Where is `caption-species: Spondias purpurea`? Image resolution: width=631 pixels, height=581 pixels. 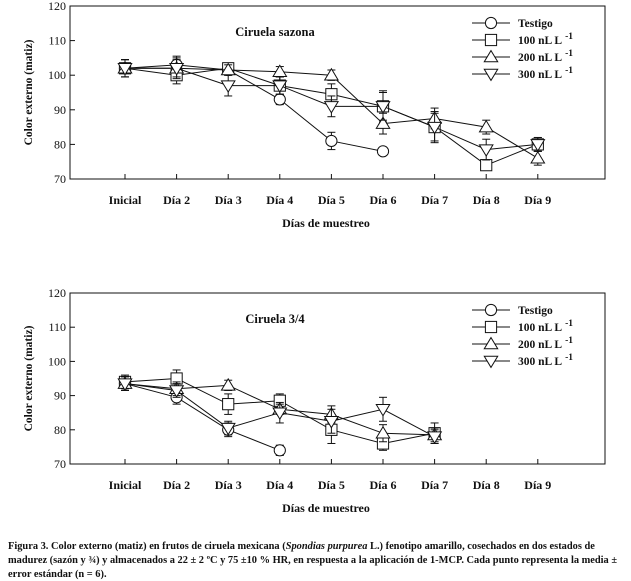 caption-species: Spondias purpurea is located at coordinates (326, 547).